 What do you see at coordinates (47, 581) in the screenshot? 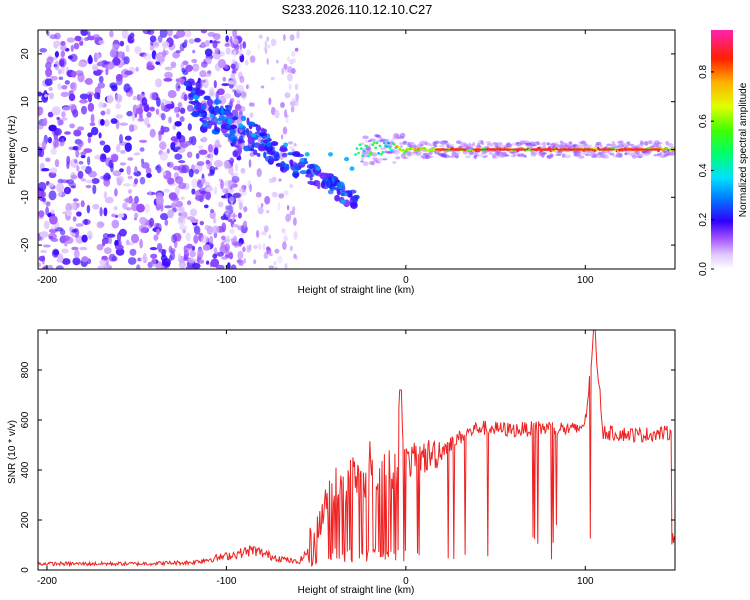
I see `x-tick-label: -200` at bounding box center [47, 581].